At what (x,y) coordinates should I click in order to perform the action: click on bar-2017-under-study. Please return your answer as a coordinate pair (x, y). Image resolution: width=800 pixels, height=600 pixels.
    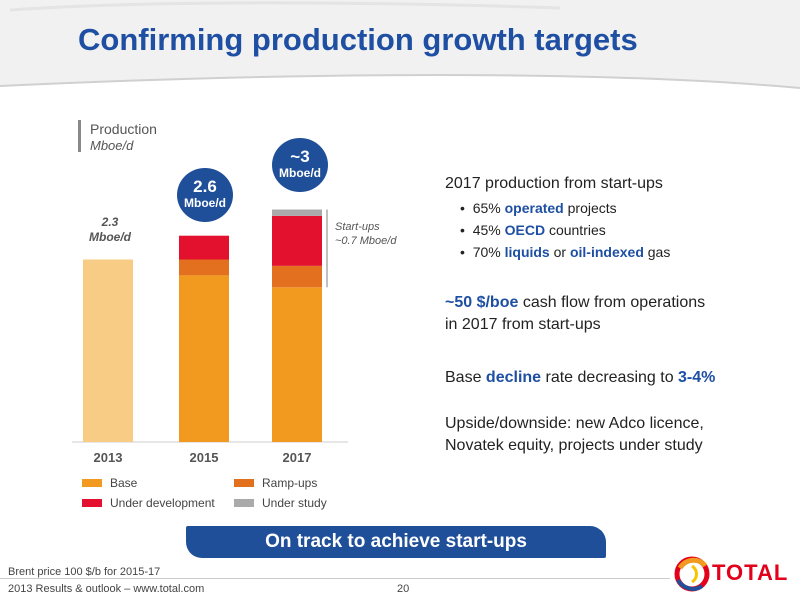
    Looking at the image, I should click on (297, 212).